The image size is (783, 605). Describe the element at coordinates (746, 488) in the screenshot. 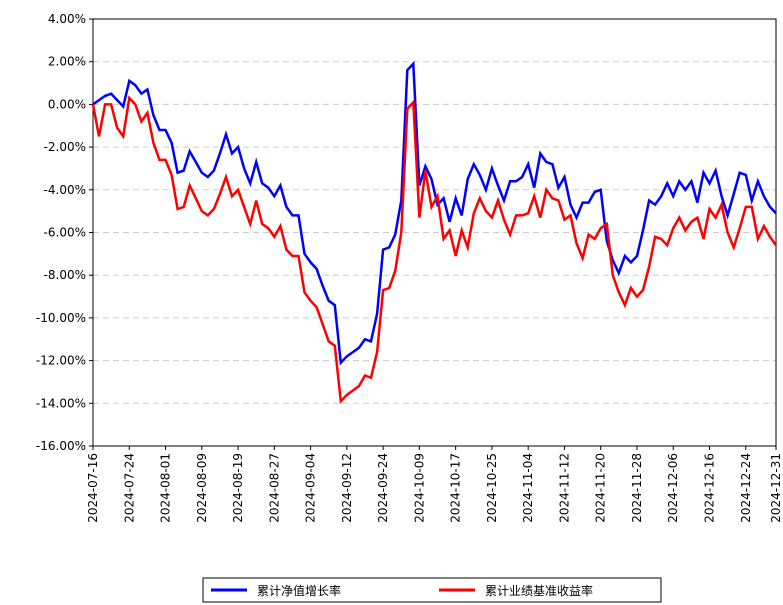

I see `x-tick-label: 2024-12-24` at that location.